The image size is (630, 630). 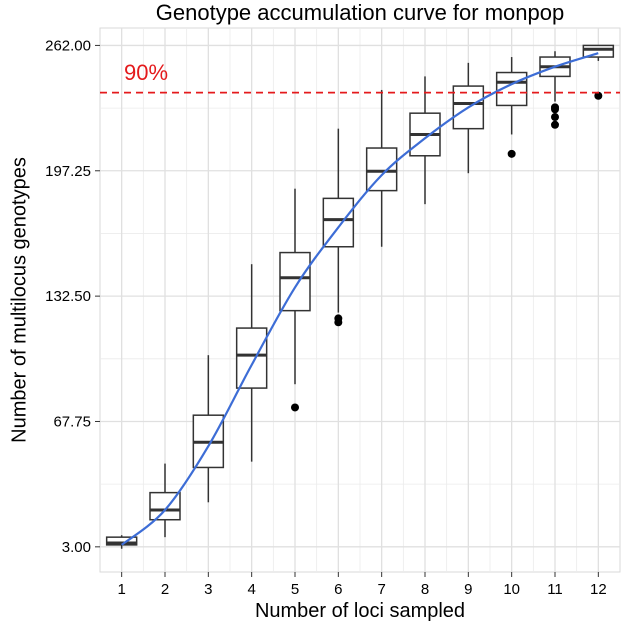 What do you see at coordinates (598, 589) in the screenshot?
I see `x-tick-label: 12` at bounding box center [598, 589].